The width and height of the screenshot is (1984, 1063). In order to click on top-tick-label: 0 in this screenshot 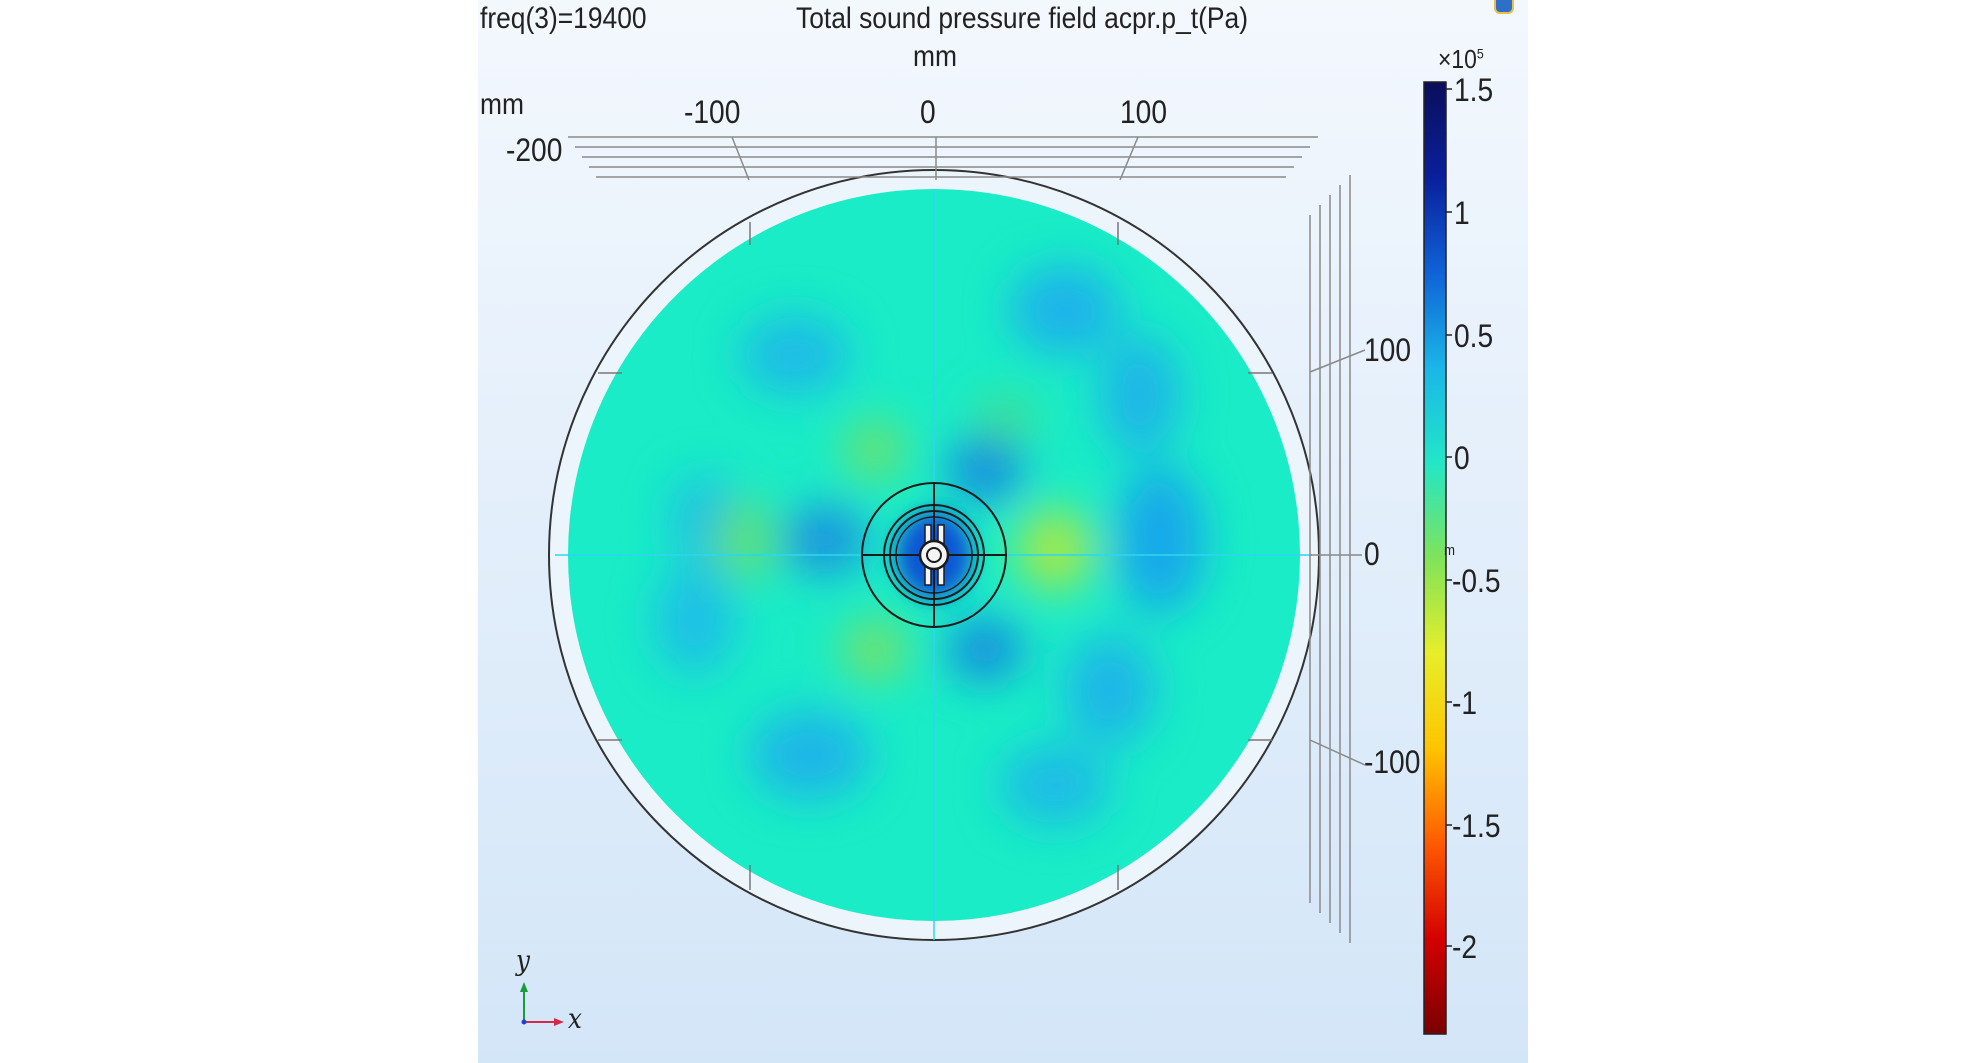, I will do `click(928, 112)`.